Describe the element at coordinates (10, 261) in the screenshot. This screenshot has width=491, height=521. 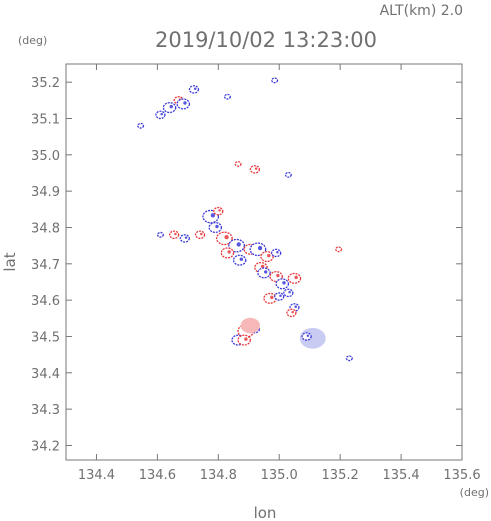
I see `y-axis-label: lat` at that location.